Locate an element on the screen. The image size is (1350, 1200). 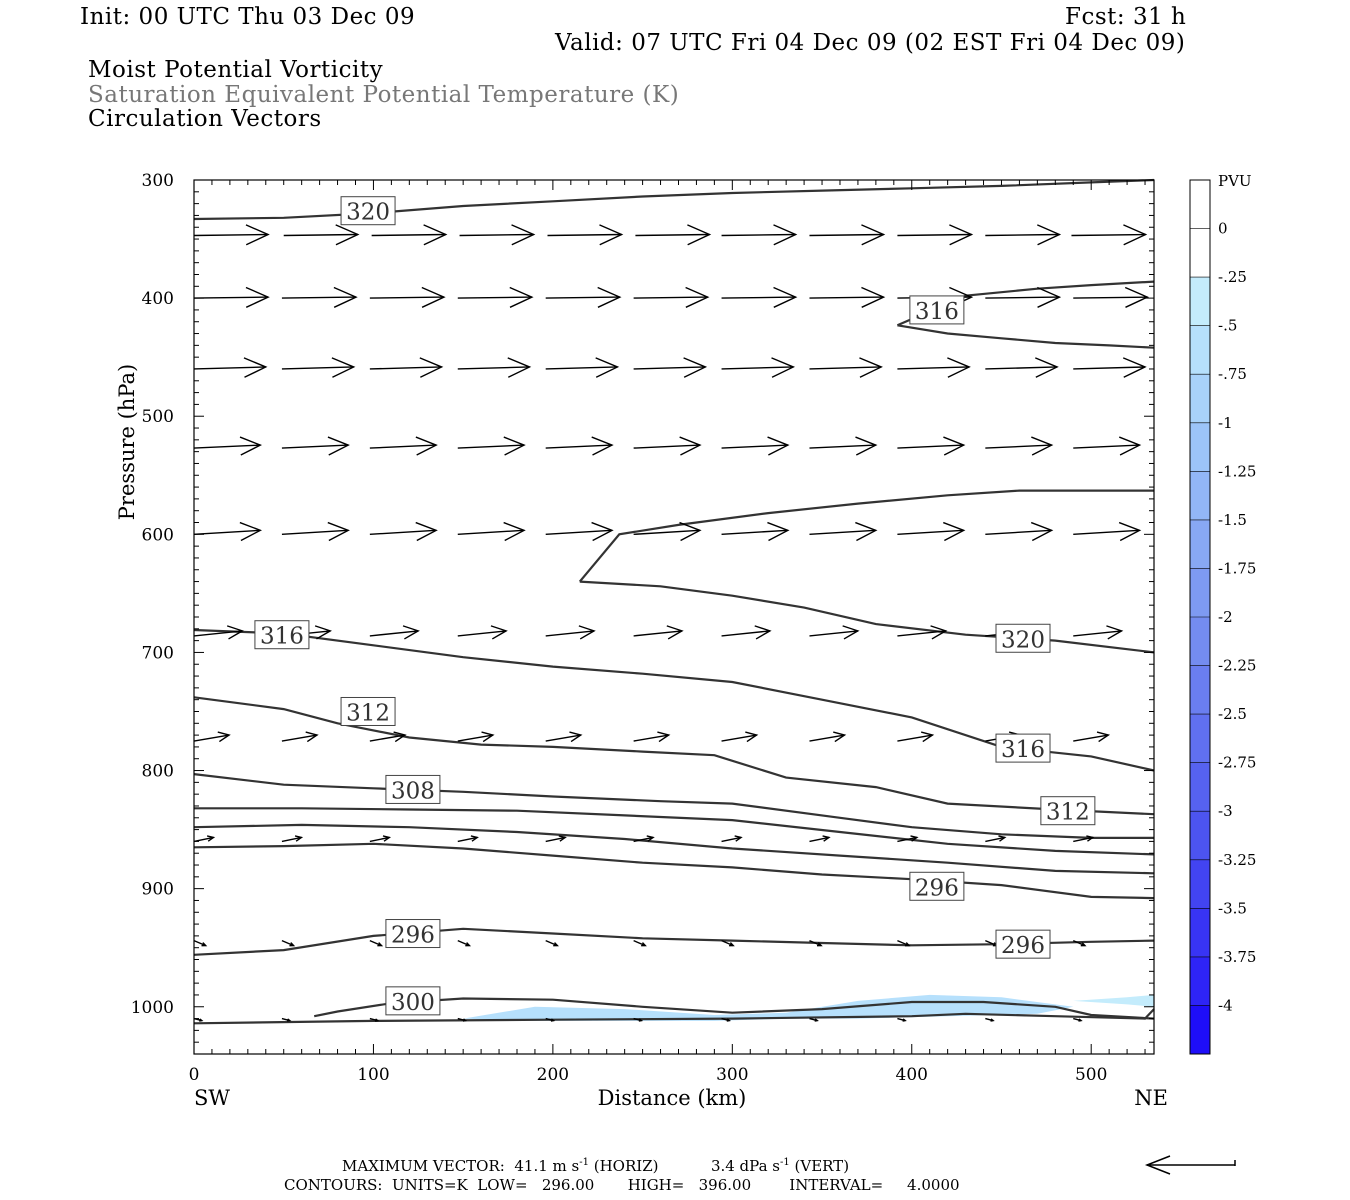
colorbar-label: -3.25 is located at coordinates (1237, 860).